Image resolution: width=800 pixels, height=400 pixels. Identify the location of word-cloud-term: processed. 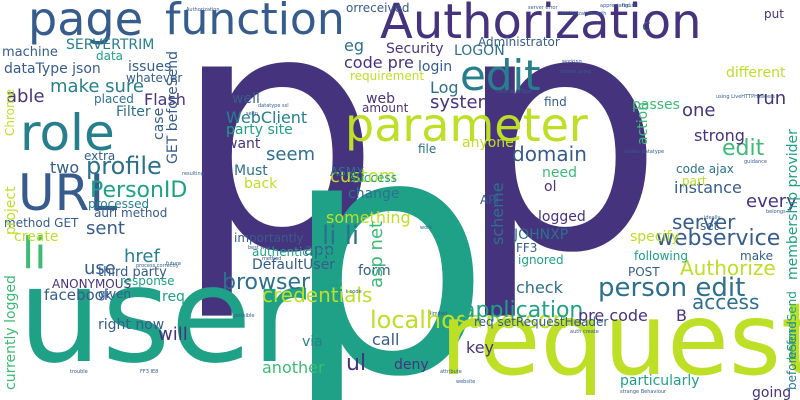
(119, 204).